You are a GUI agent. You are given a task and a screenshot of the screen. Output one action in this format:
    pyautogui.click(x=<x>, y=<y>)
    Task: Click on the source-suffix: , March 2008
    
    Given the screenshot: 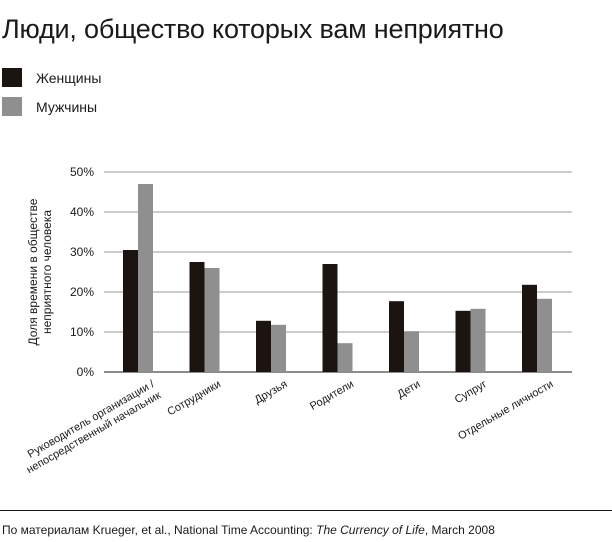 What is the action you would take?
    pyautogui.click(x=459, y=530)
    